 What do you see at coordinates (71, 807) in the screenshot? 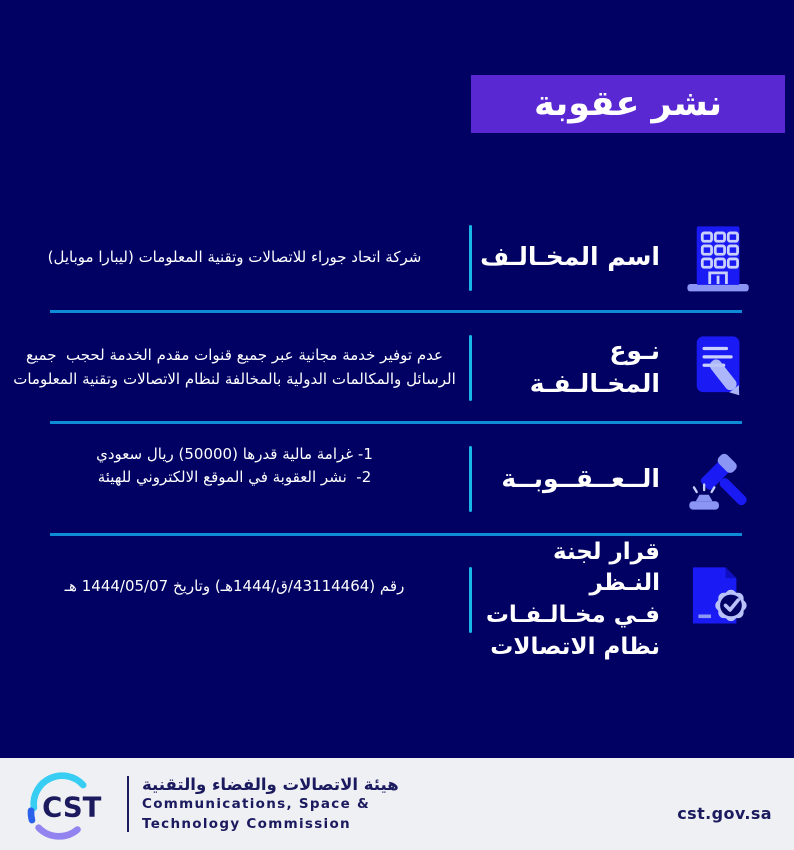
I see `svg-text: CST` at bounding box center [71, 807].